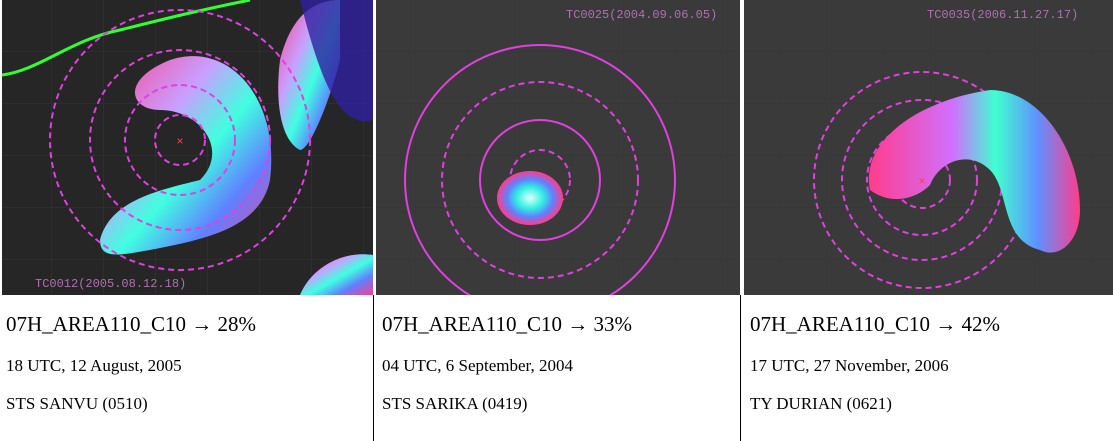 This screenshot has height=441, width=1113. I want to click on caption-time: 04 UTC, 6 September, 2004, so click(478, 365).